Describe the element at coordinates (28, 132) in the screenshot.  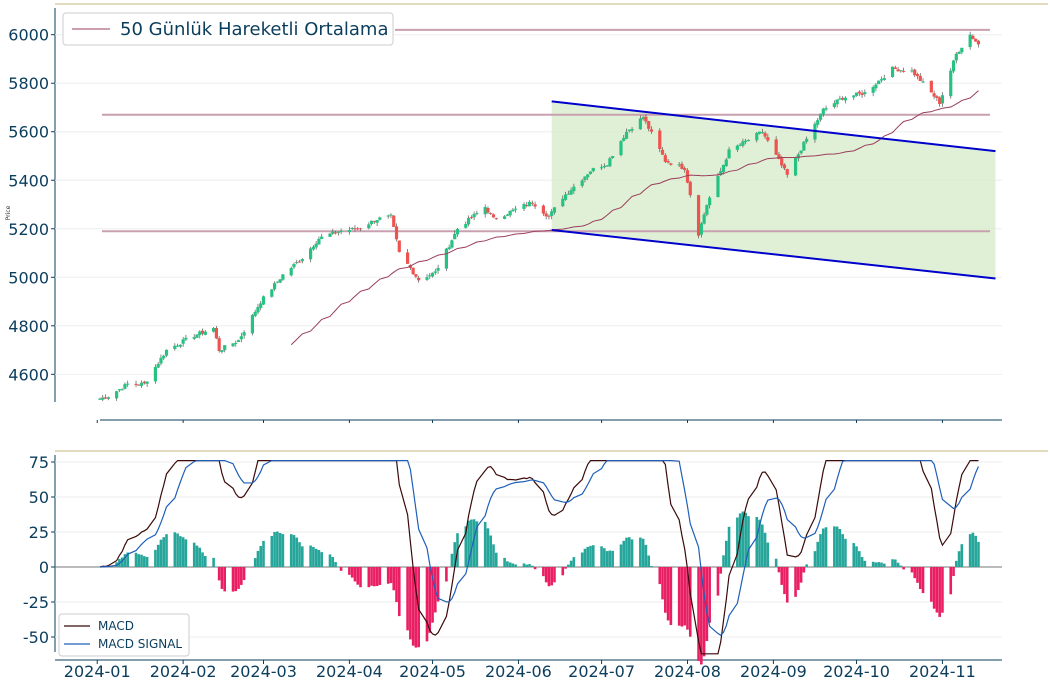
I see `price-tick-label: 5600` at that location.